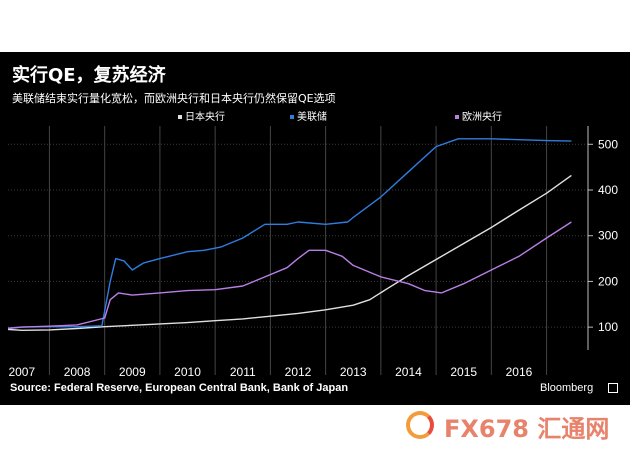 This screenshot has width=630, height=457. I want to click on x-tick-label: 2011, so click(243, 372).